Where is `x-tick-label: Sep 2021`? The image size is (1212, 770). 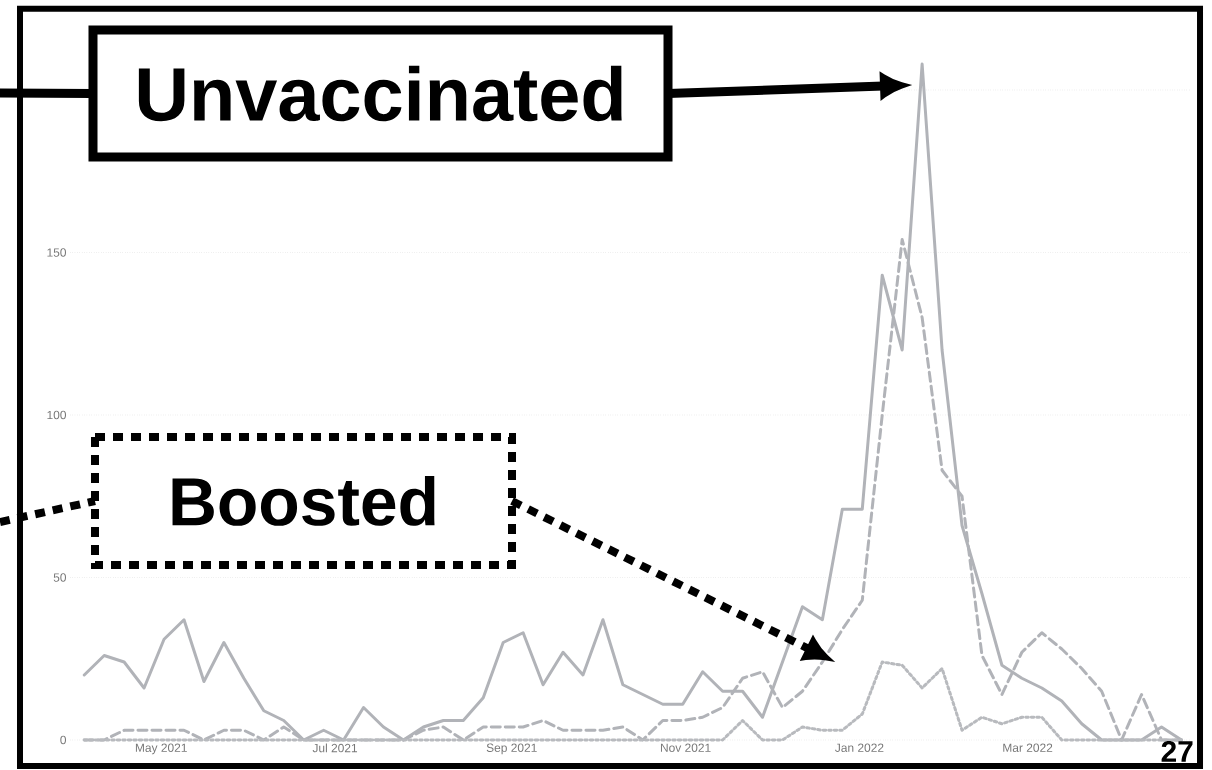
x-tick-label: Sep 2021 is located at coordinates (511, 749).